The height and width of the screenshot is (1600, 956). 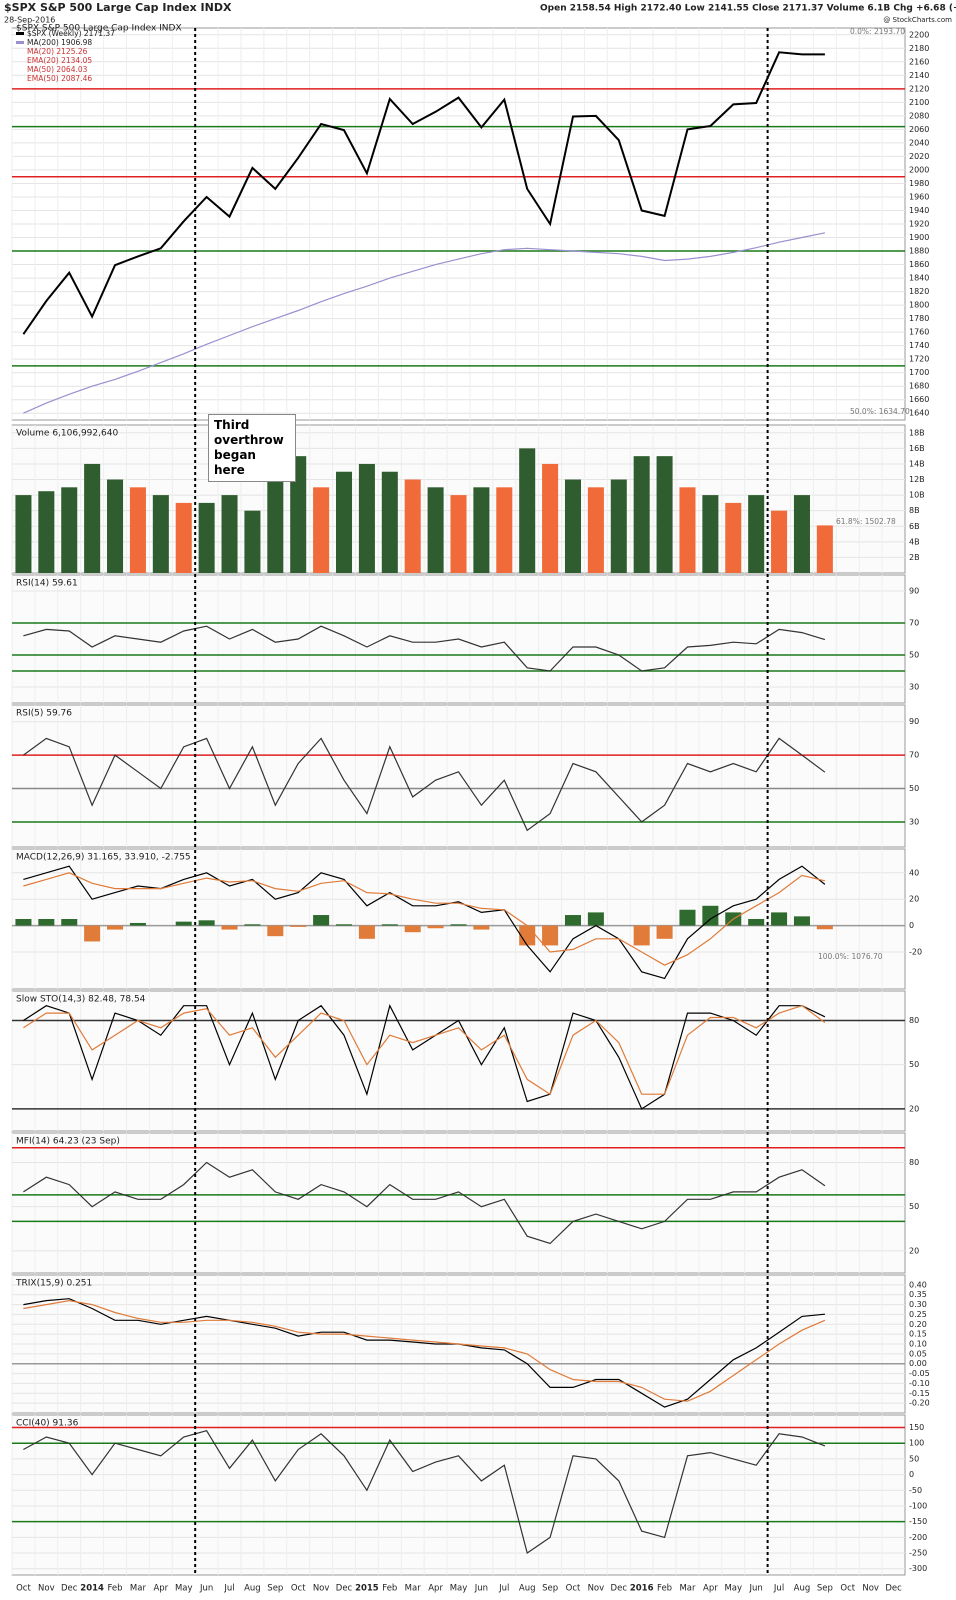 I want to click on y-tick-label: -0.10, so click(x=919, y=1383).